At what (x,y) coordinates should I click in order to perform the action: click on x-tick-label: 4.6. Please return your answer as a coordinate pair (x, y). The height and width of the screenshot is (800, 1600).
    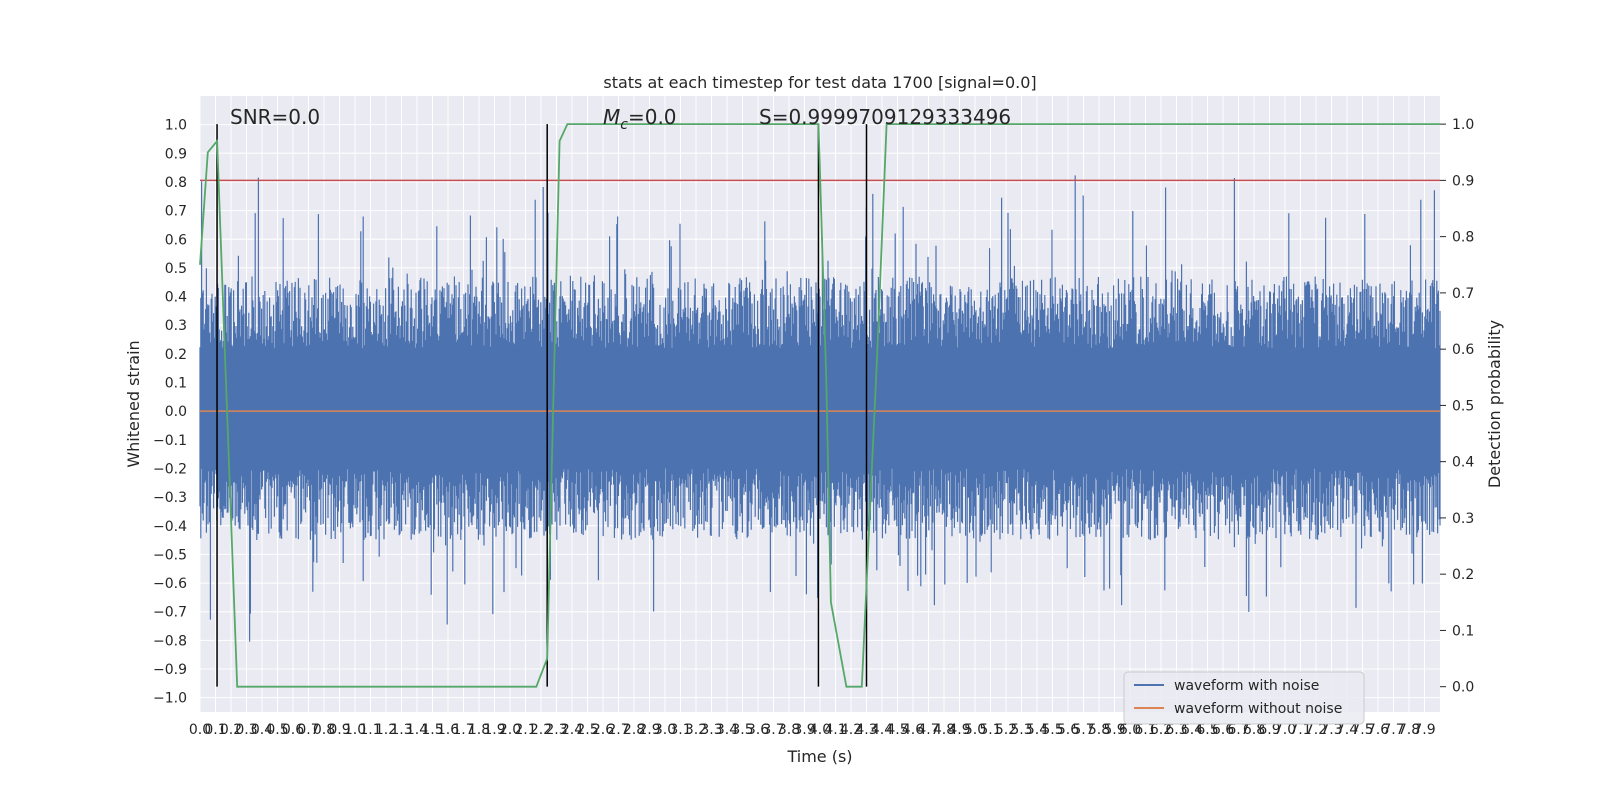
    Looking at the image, I should click on (913, 730).